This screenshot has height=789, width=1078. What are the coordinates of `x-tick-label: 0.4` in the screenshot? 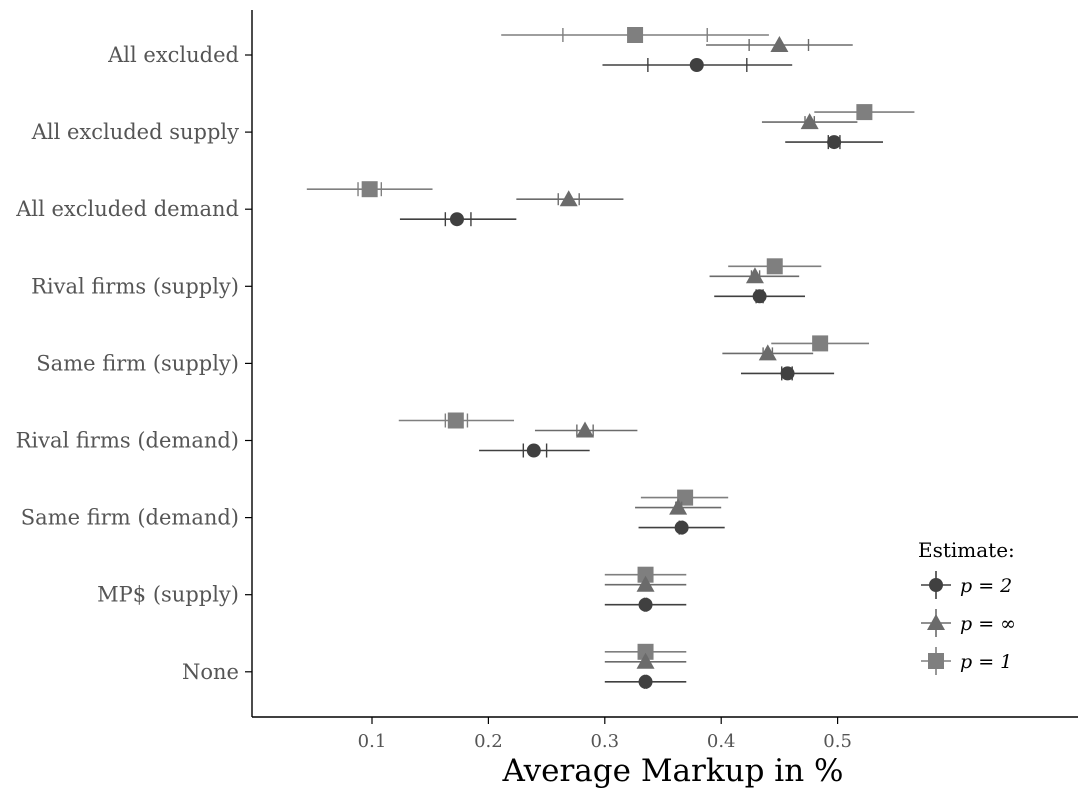 It's located at (721, 741).